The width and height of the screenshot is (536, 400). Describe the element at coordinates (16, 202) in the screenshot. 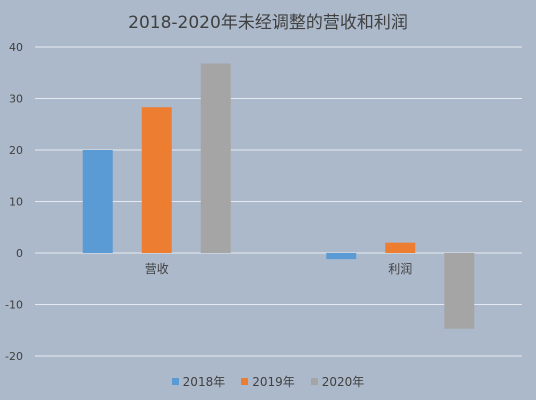

I see `y-tick-label: 10` at that location.